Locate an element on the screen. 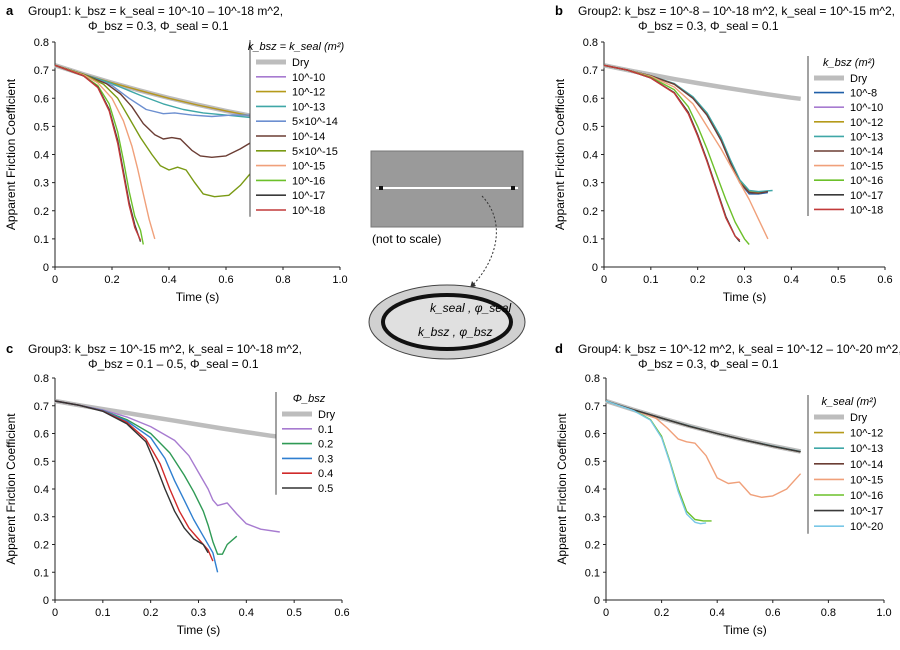  panel-title-line2: Φ_bsz = 0.1 – 0.5, Φ_seal = 0.1 is located at coordinates (173, 364).